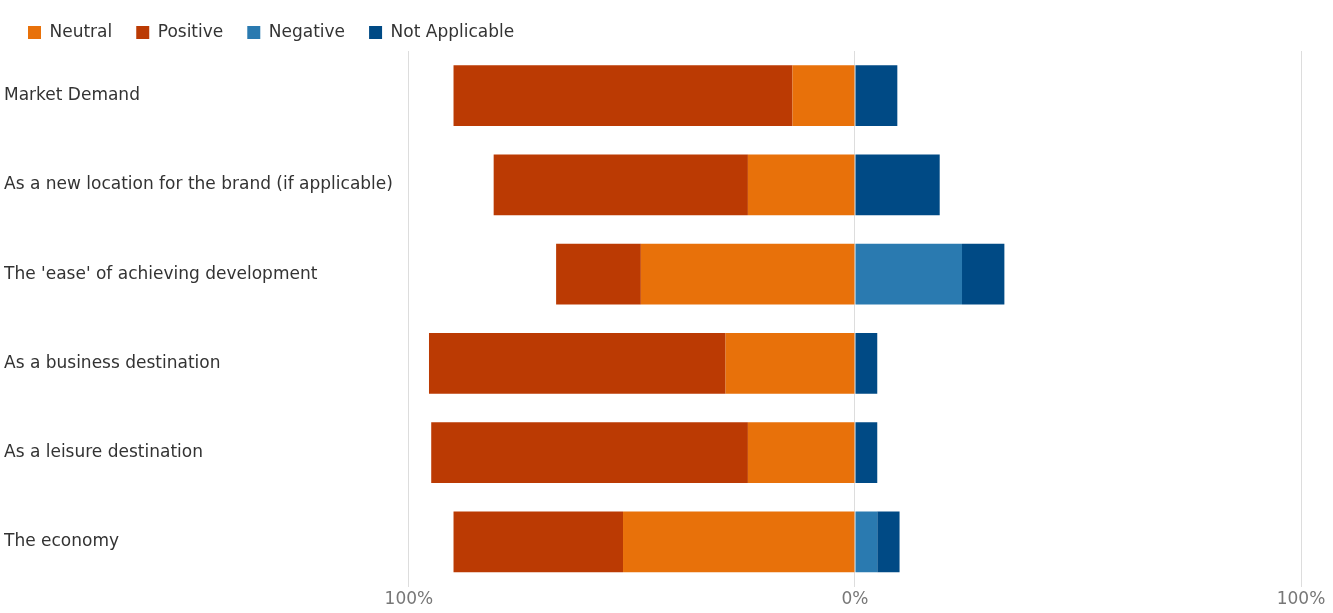 The width and height of the screenshot is (1333, 613). I want to click on y-tick-label: As a business destination, so click(112, 361).